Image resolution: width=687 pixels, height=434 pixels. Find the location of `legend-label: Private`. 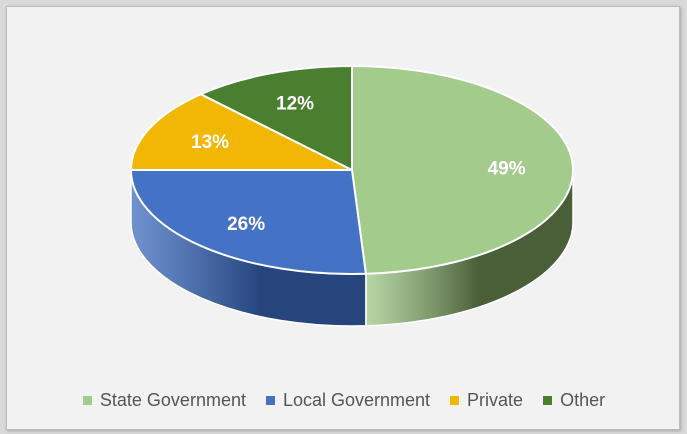

legend-label: Private is located at coordinates (495, 400).